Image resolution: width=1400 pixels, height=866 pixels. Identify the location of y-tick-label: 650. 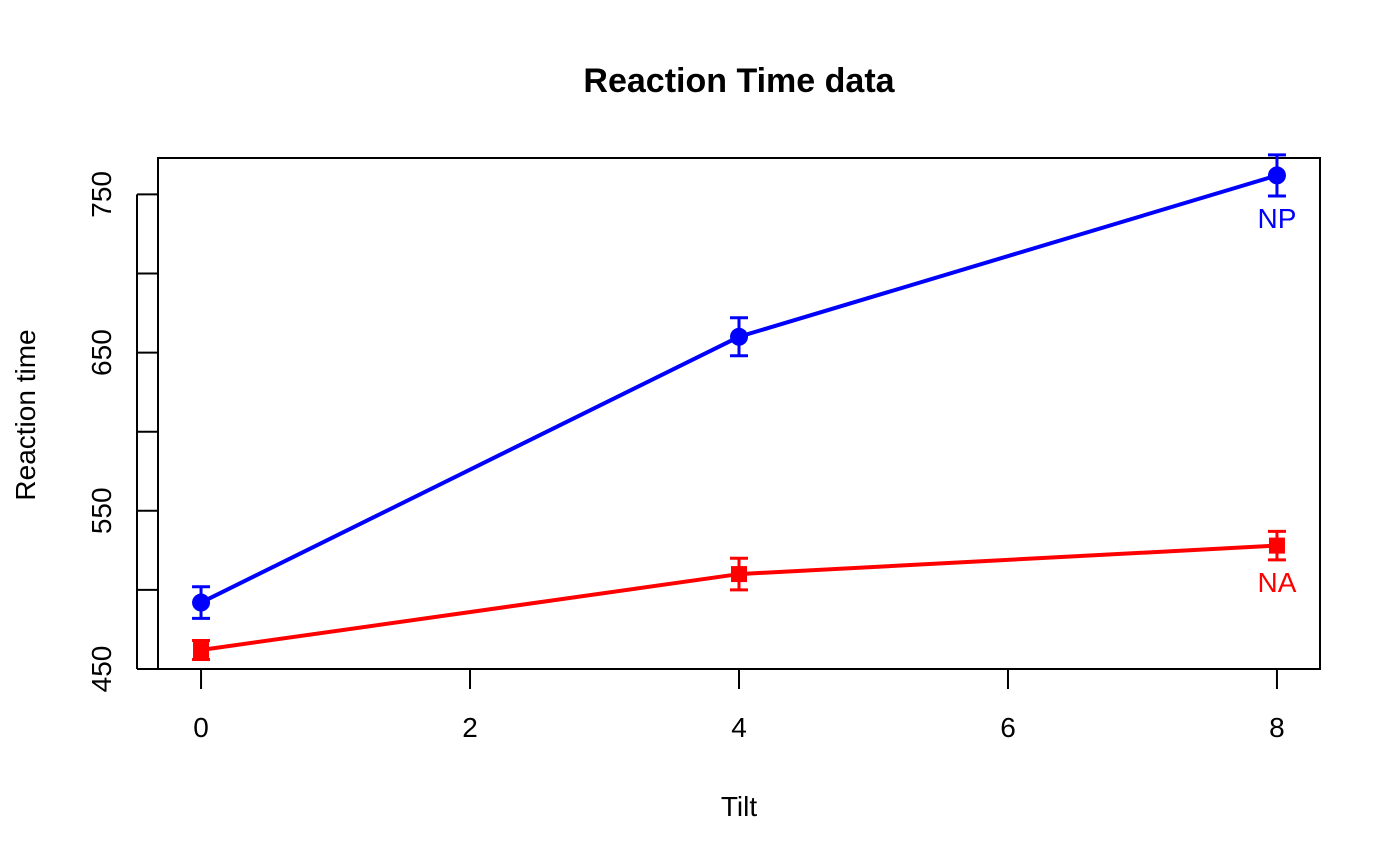
(101, 352).